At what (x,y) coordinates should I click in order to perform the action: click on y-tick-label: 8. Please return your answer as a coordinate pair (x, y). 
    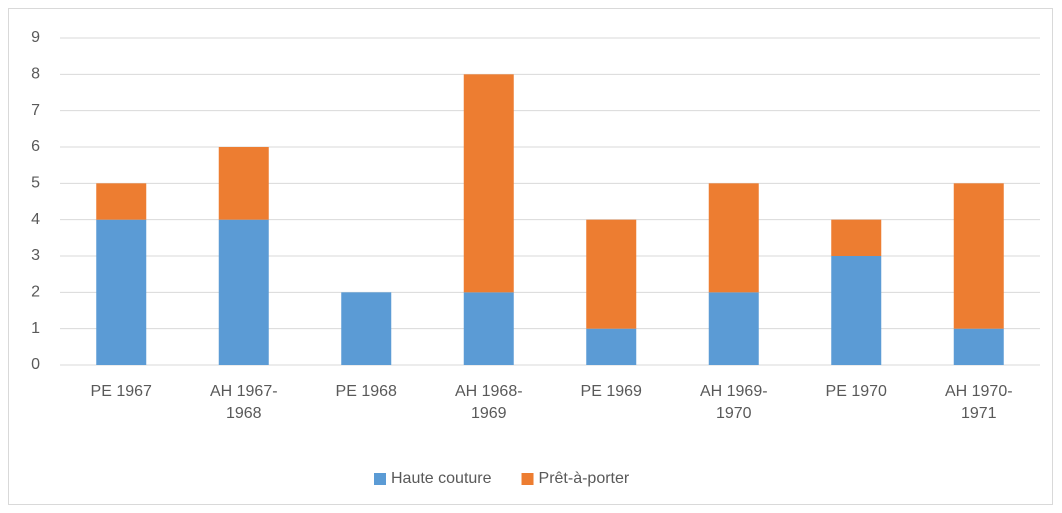
    Looking at the image, I should click on (35, 74).